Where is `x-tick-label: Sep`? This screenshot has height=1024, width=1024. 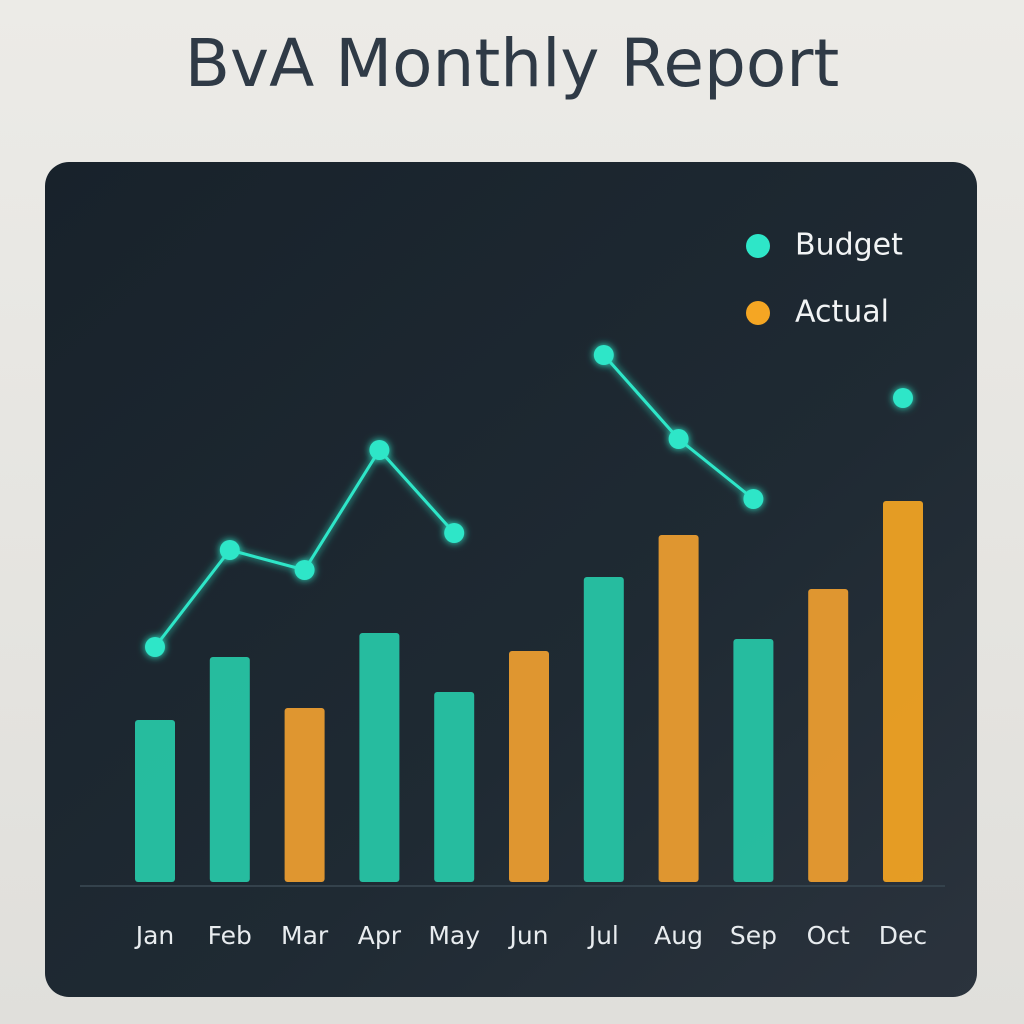 x-tick-label: Sep is located at coordinates (753, 935).